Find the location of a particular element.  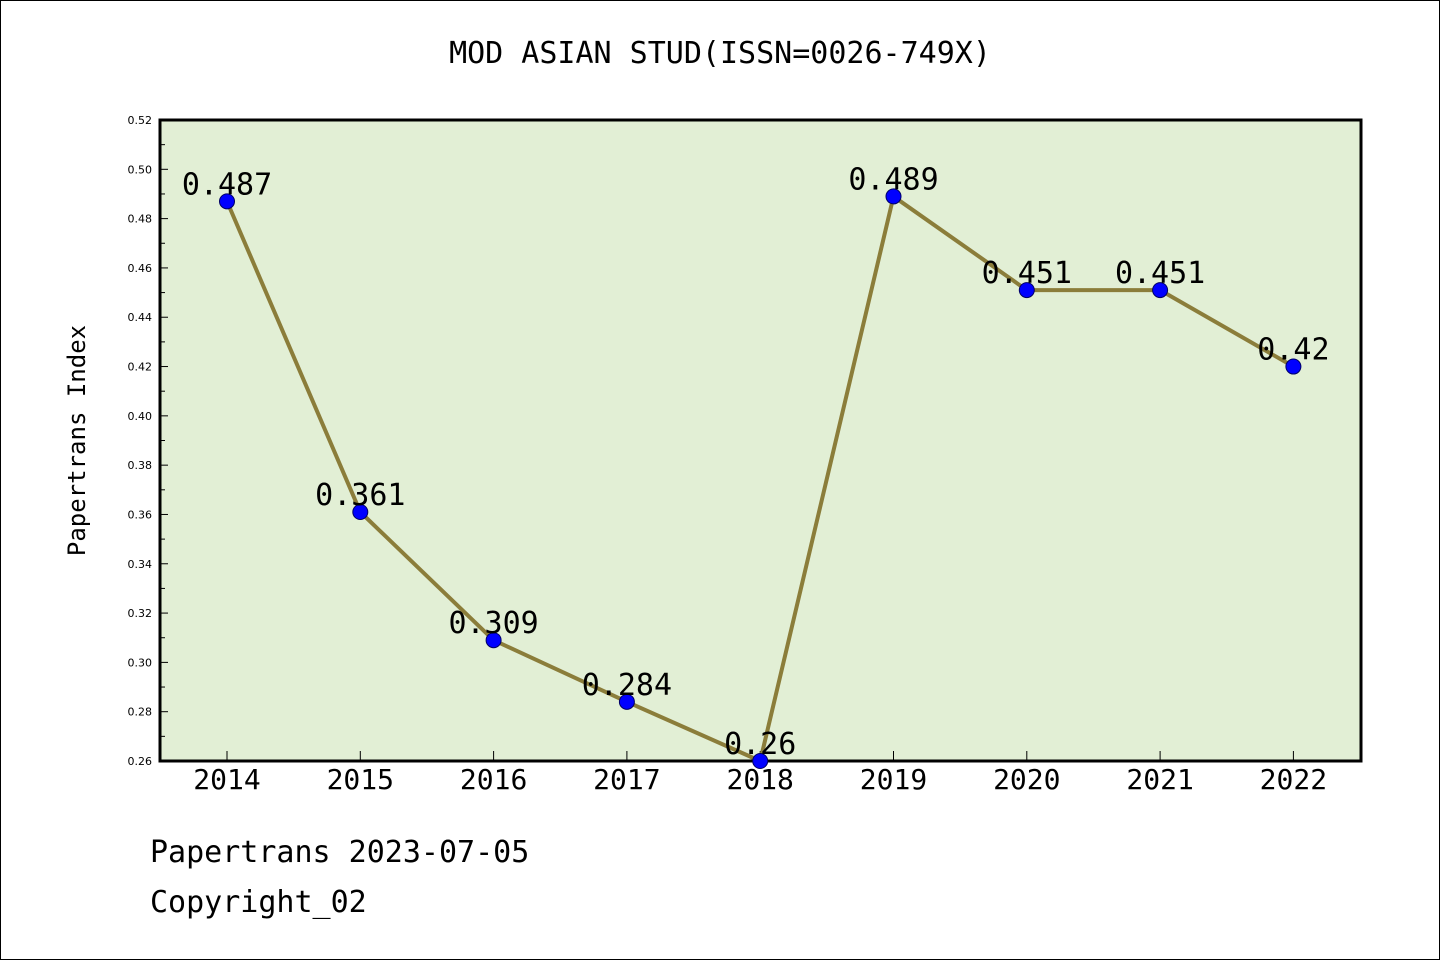

data-label: 0.284 is located at coordinates (627, 685).